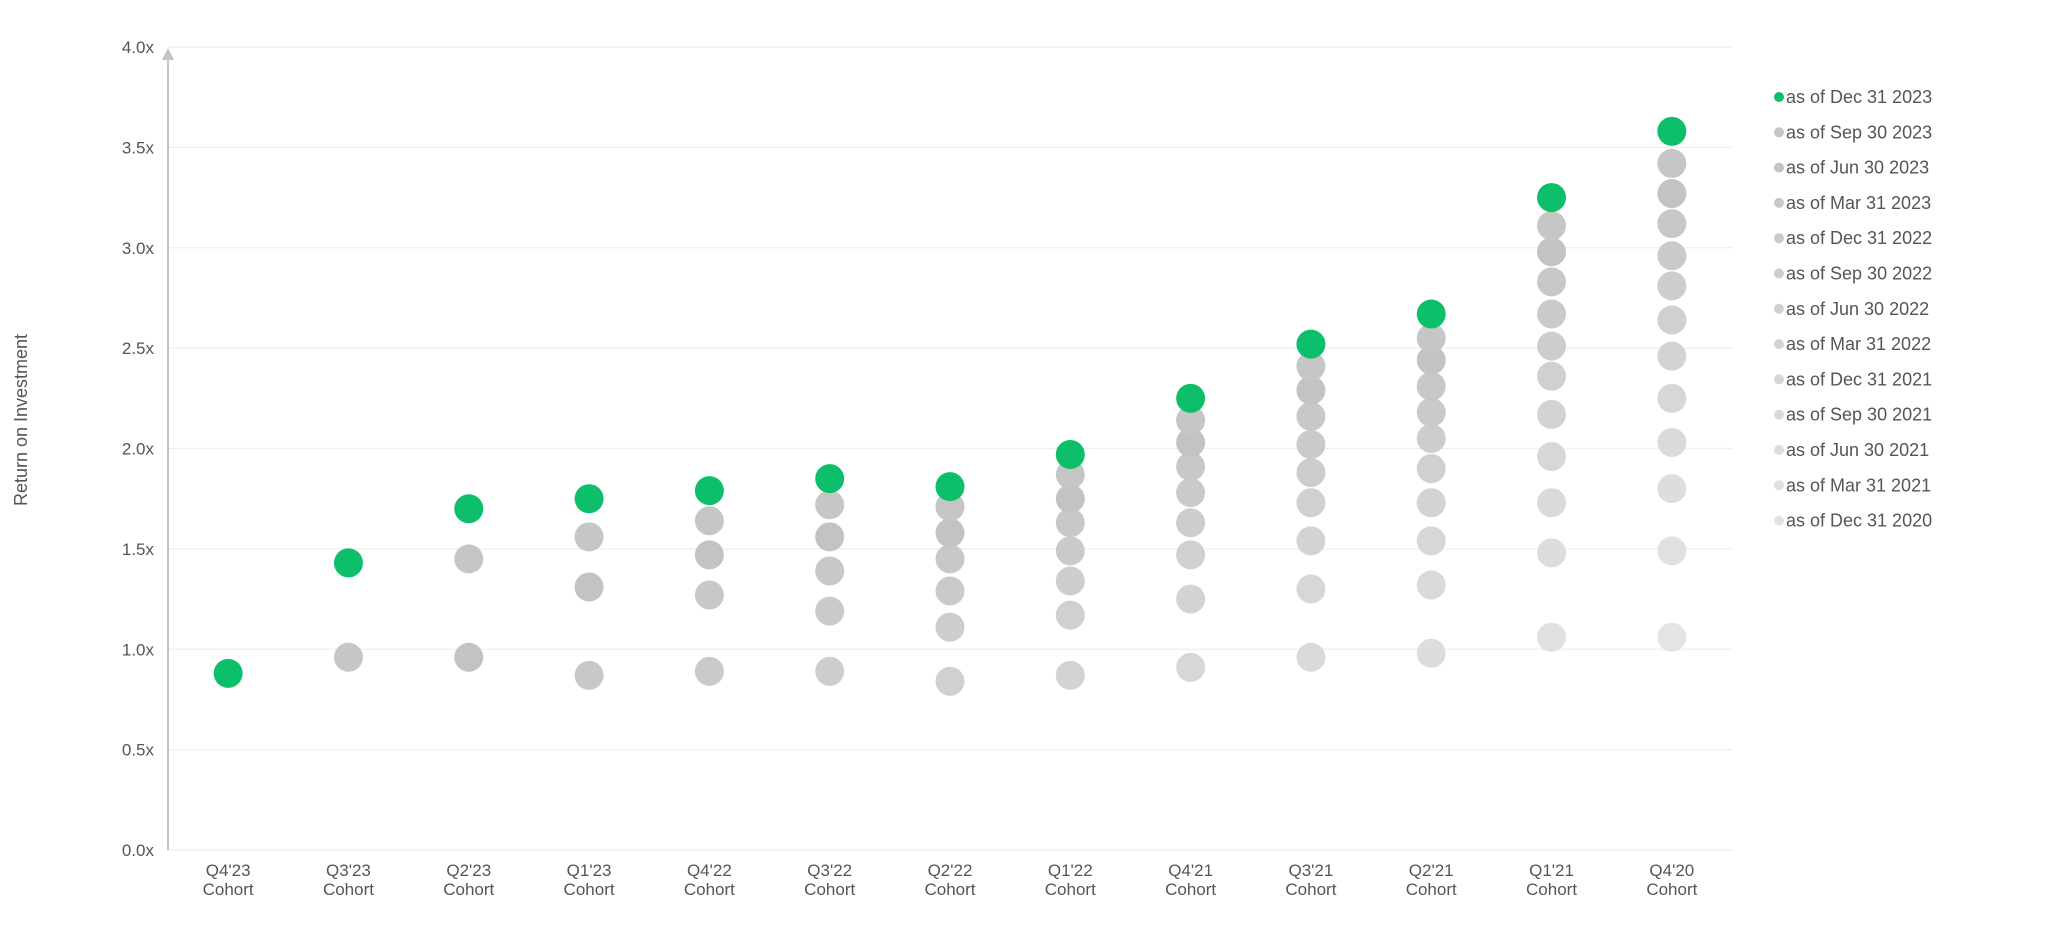  What do you see at coordinates (1851, 309) in the screenshot?
I see `legend-item: as of Jun 30 2022` at bounding box center [1851, 309].